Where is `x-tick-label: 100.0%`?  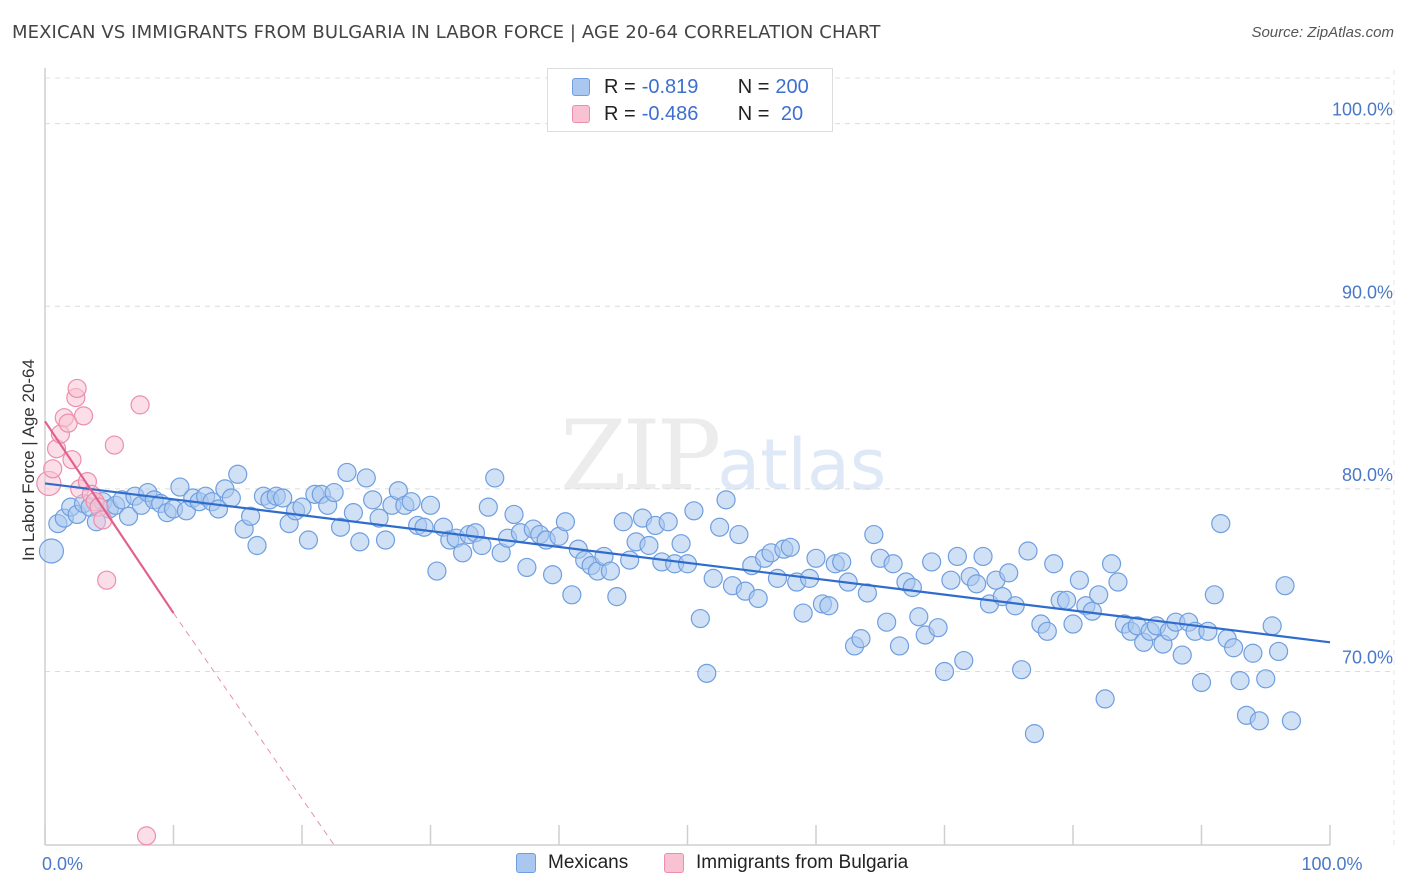
x-tick-label: 100.0% is located at coordinates (1331, 864).